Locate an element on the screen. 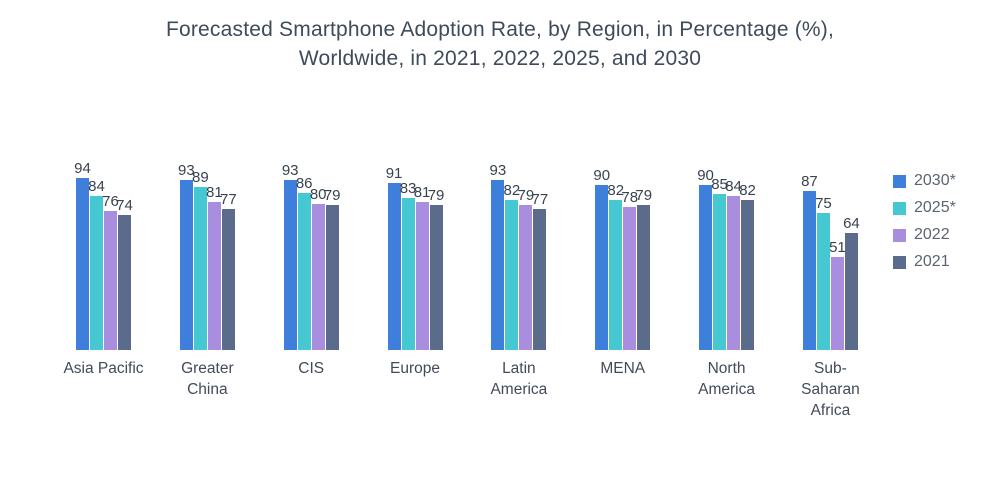  bar-north-america-2025 is located at coordinates (720, 272).